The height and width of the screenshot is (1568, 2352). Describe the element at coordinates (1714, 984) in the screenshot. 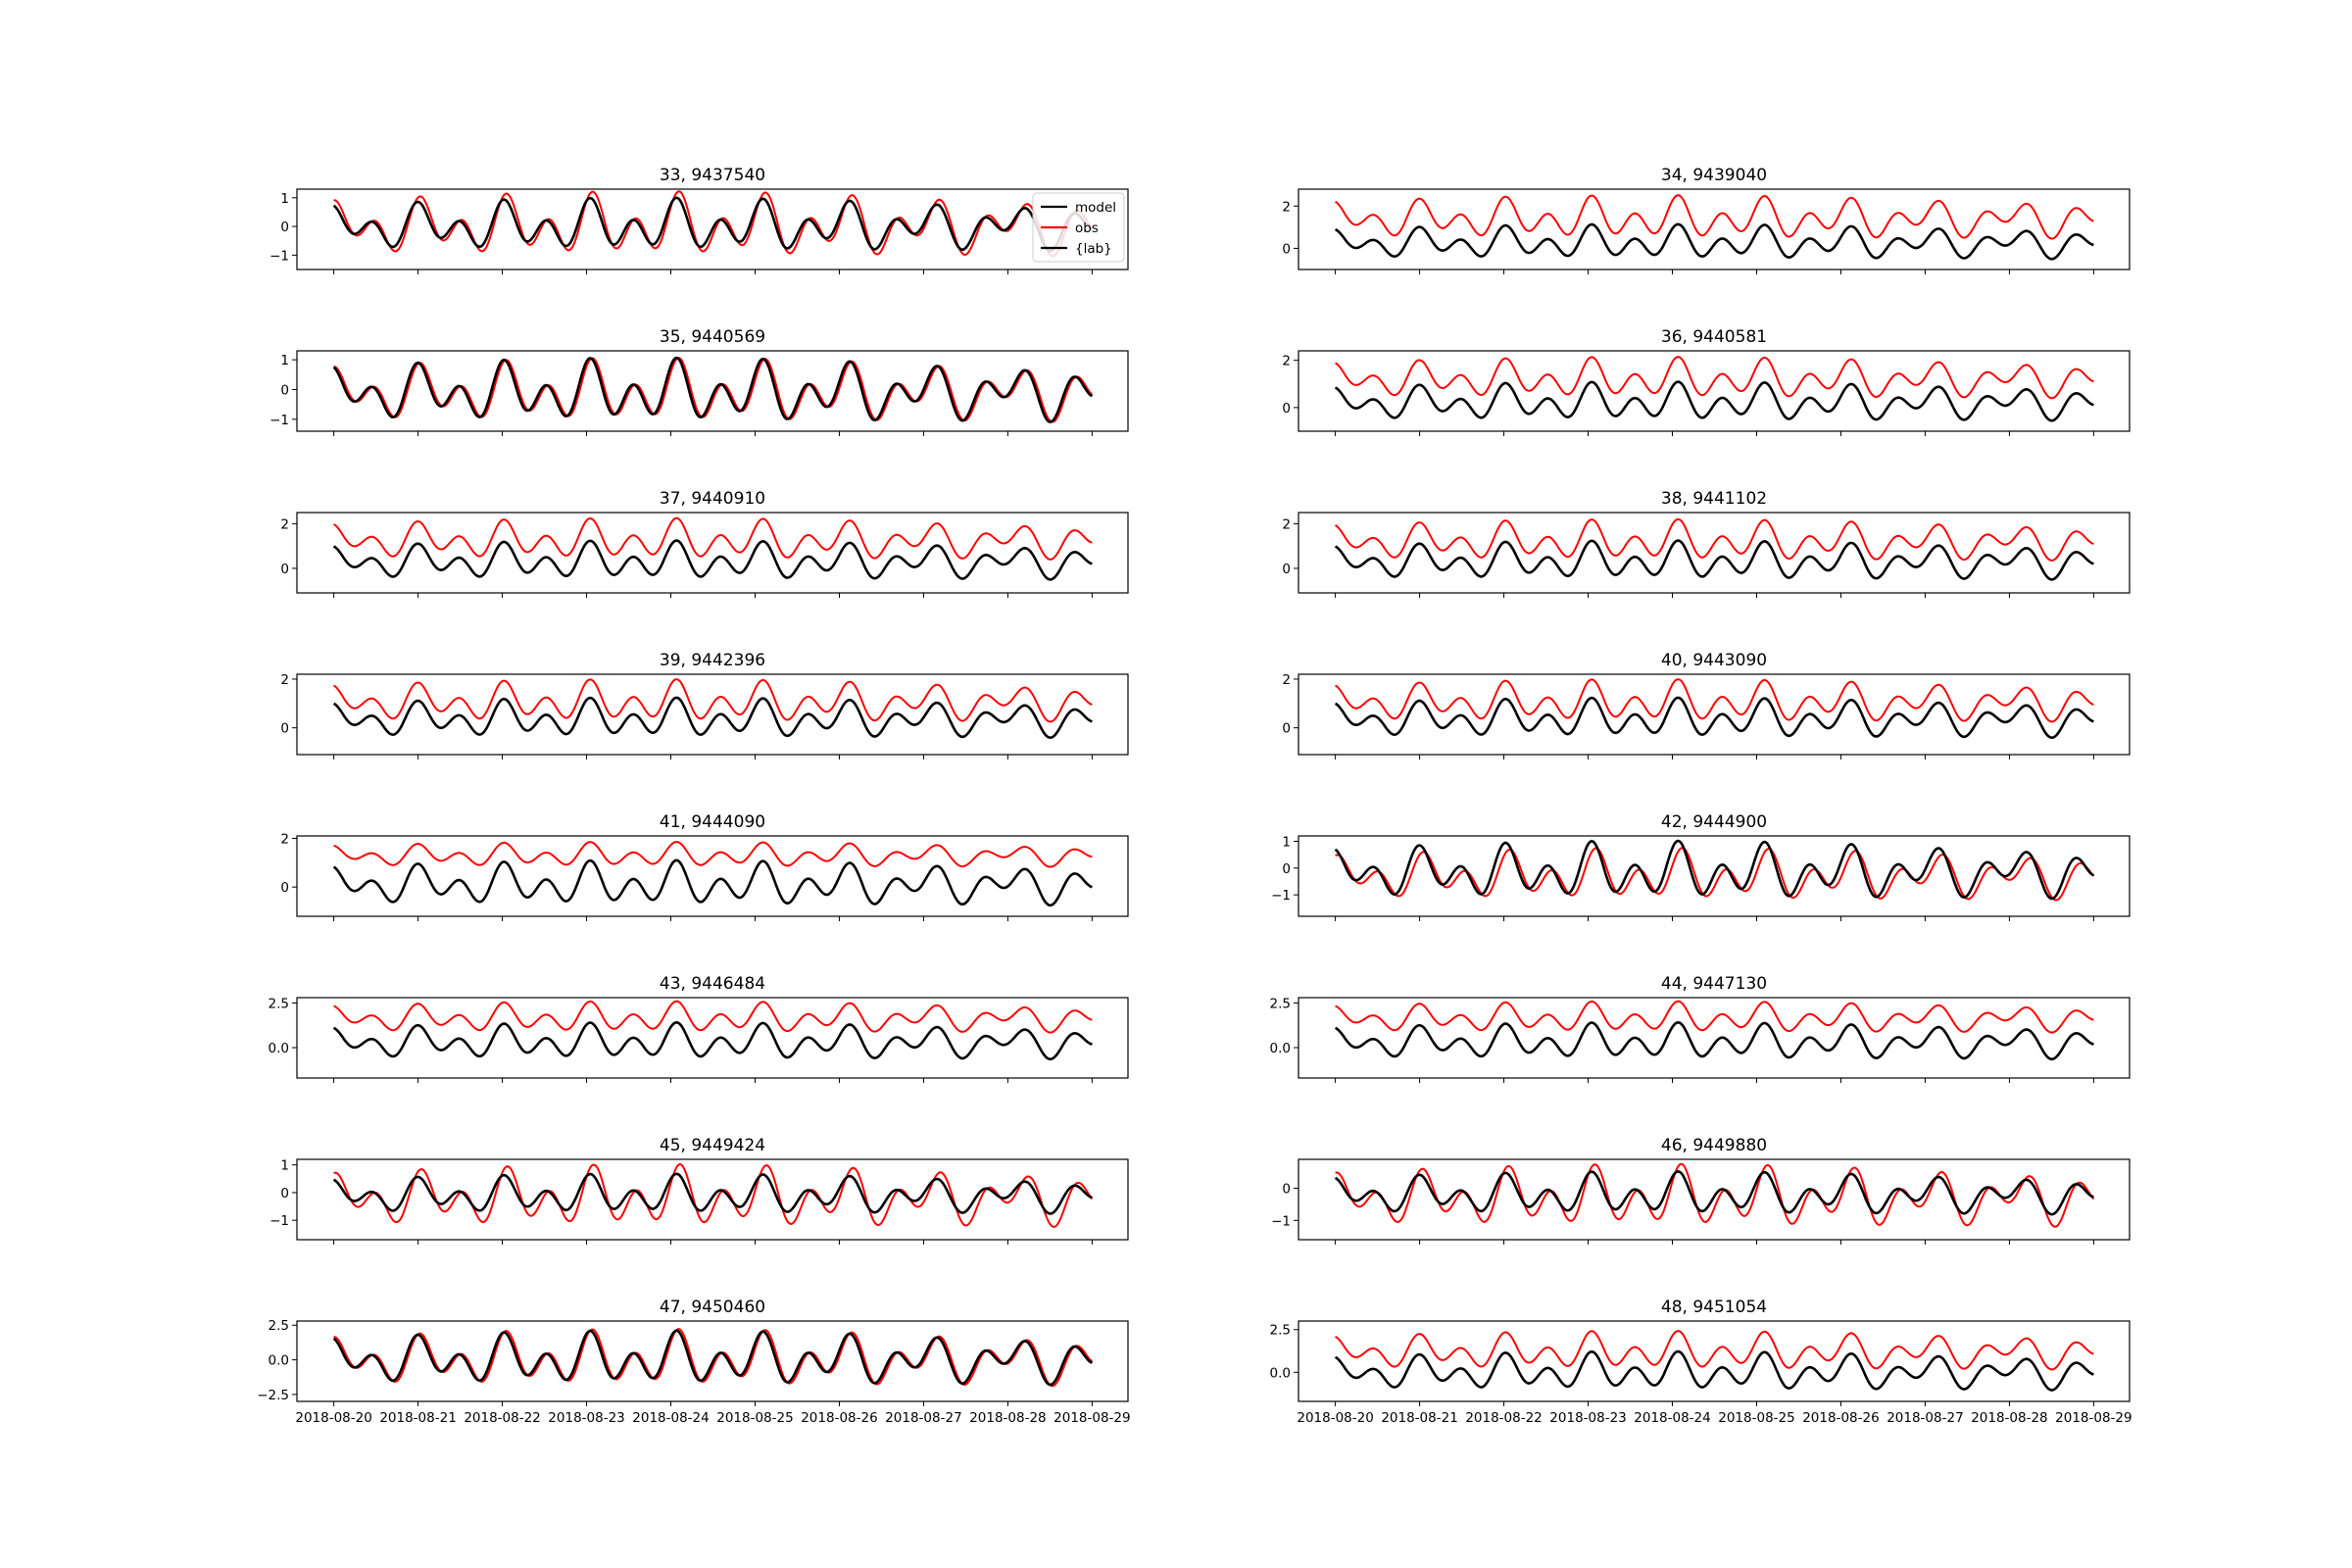

I see `subplot-title: 44, 9447130` at that location.